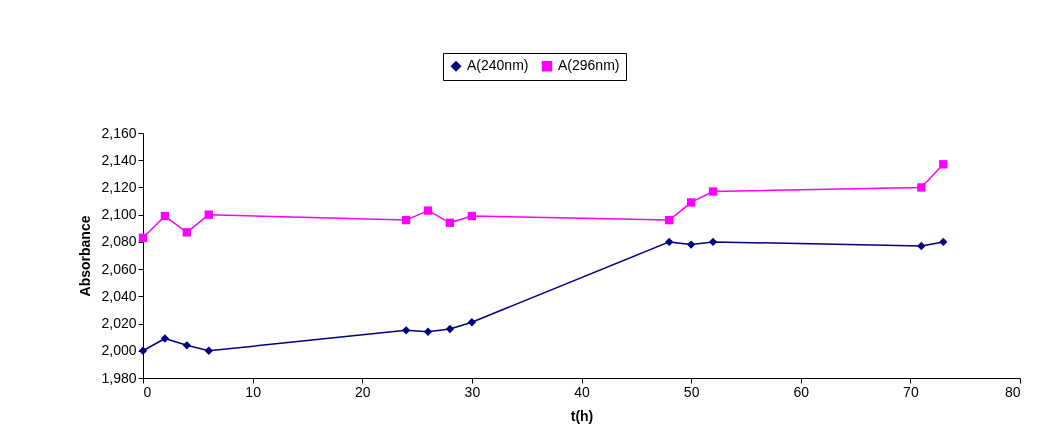 This screenshot has height=446, width=1039. Describe the element at coordinates (582, 415) in the screenshot. I see `x-axis-title: t(h)` at that location.